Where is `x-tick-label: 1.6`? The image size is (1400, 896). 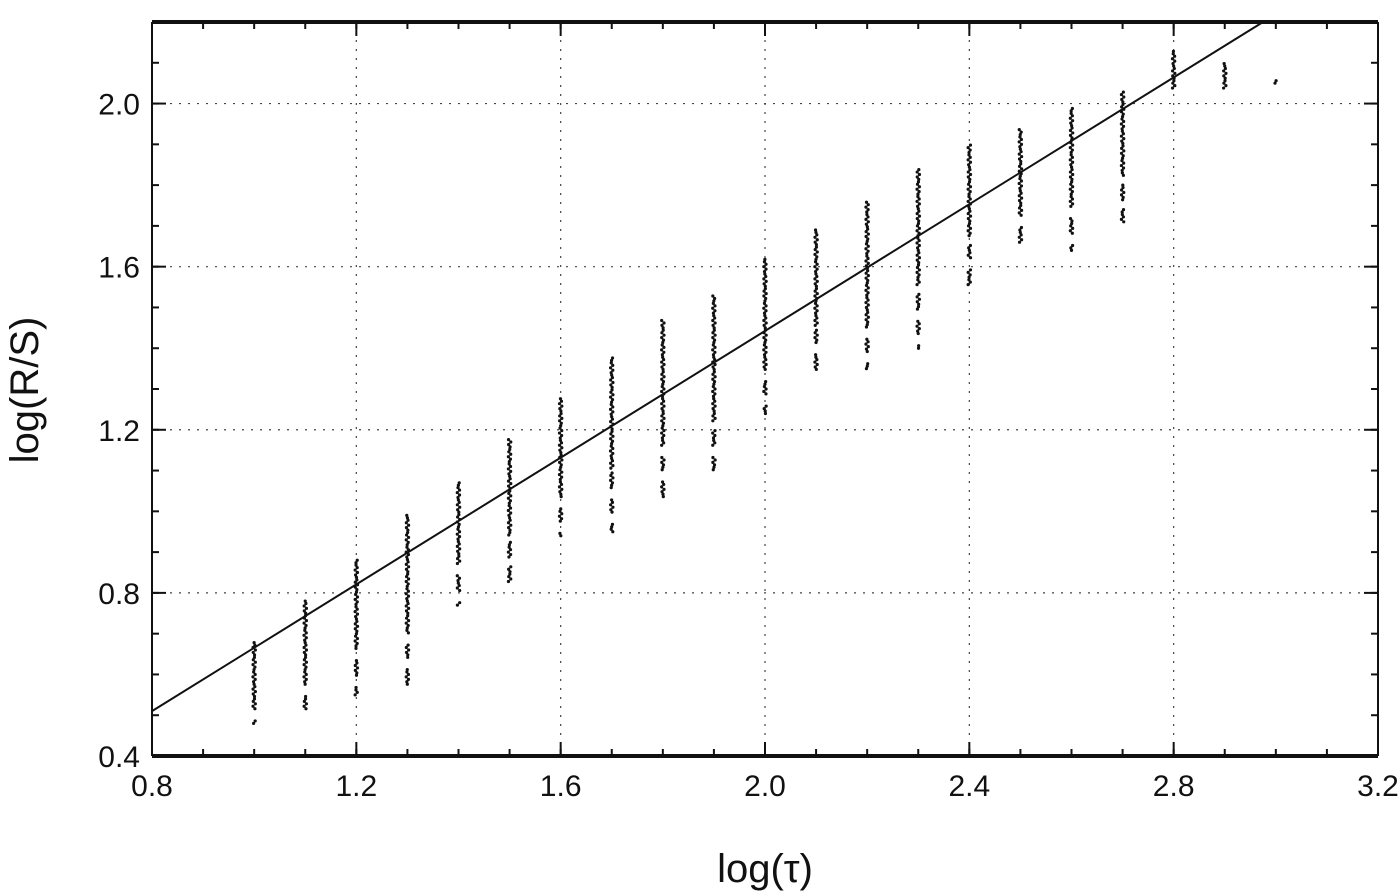
x-tick-label: 1.6 is located at coordinates (561, 786).